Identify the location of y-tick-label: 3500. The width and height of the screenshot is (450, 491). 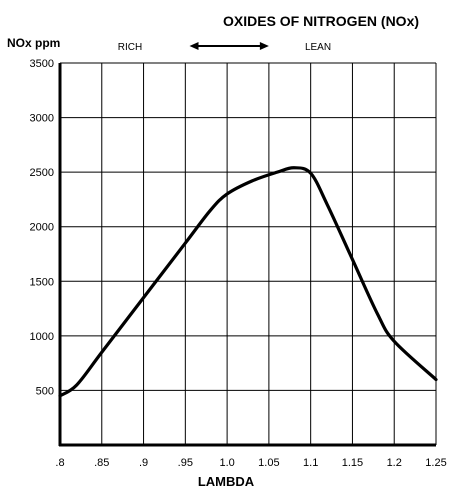
(42, 64).